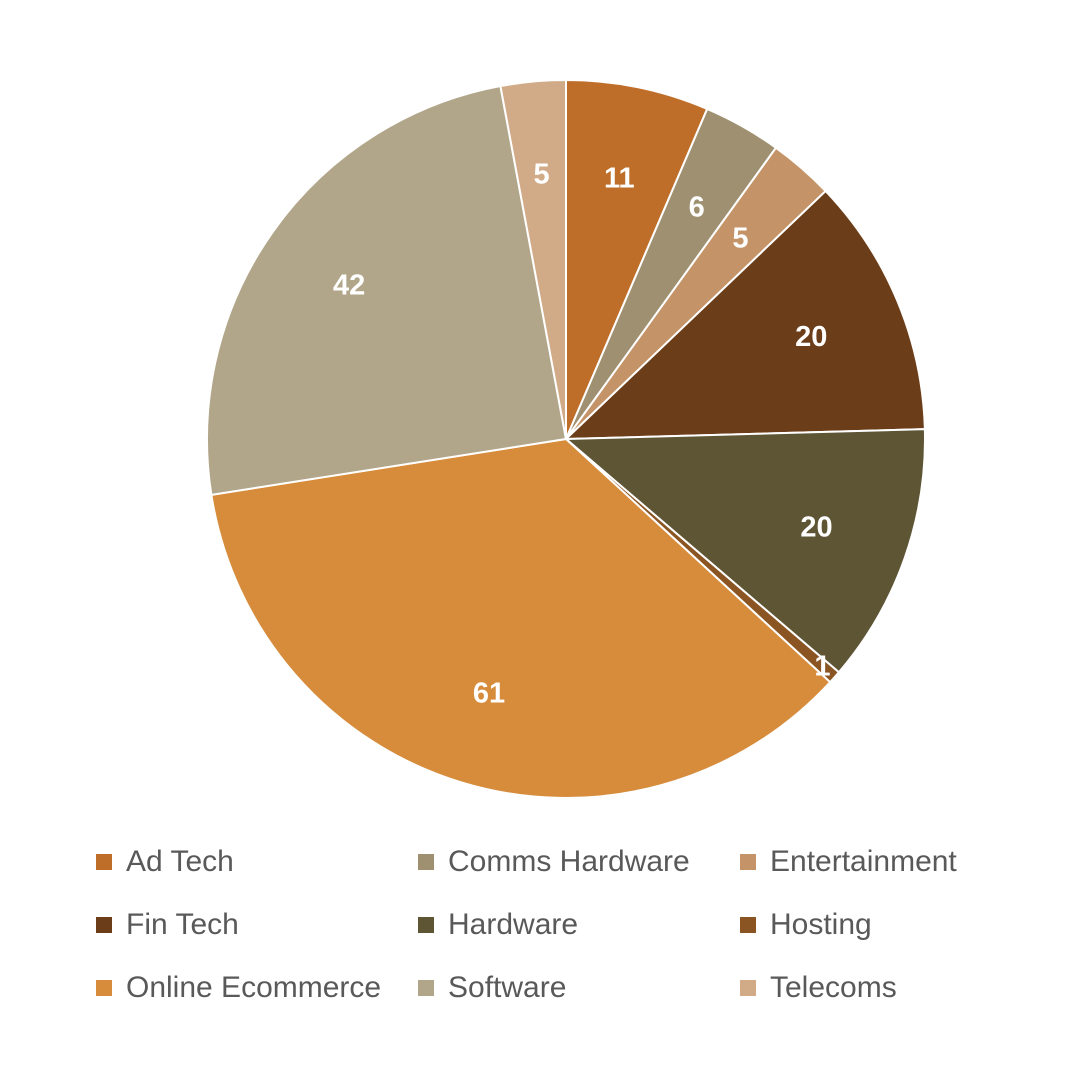  I want to click on legend-label: Ad Tech, so click(180, 861).